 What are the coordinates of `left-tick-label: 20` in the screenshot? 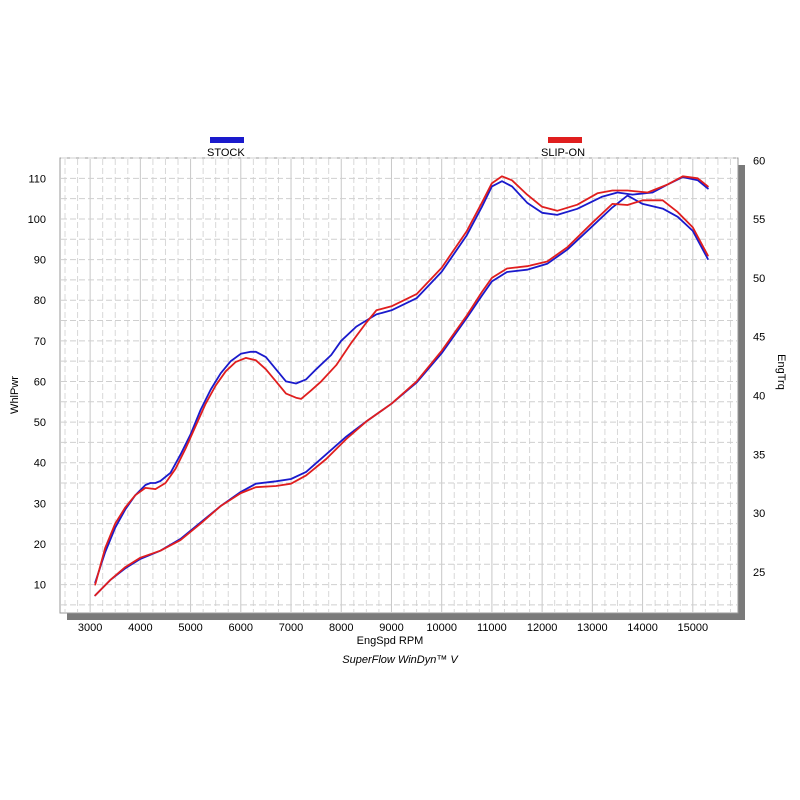 It's located at (40, 545).